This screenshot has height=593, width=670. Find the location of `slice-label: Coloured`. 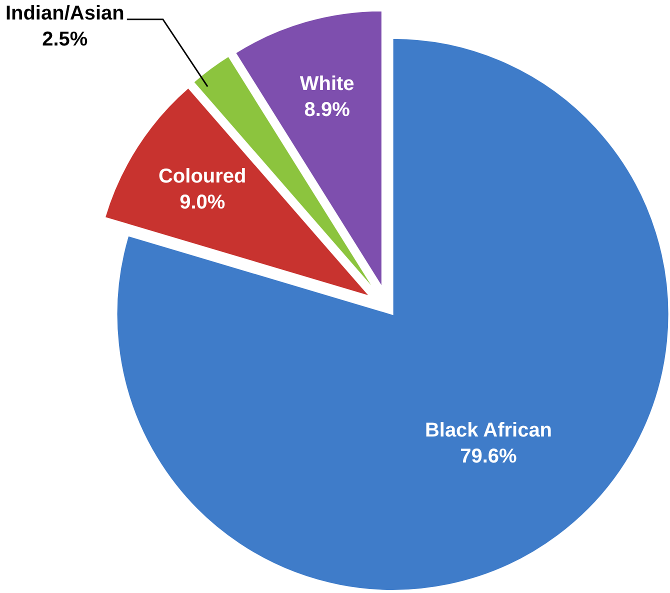

slice-label: Coloured is located at coordinates (202, 177).